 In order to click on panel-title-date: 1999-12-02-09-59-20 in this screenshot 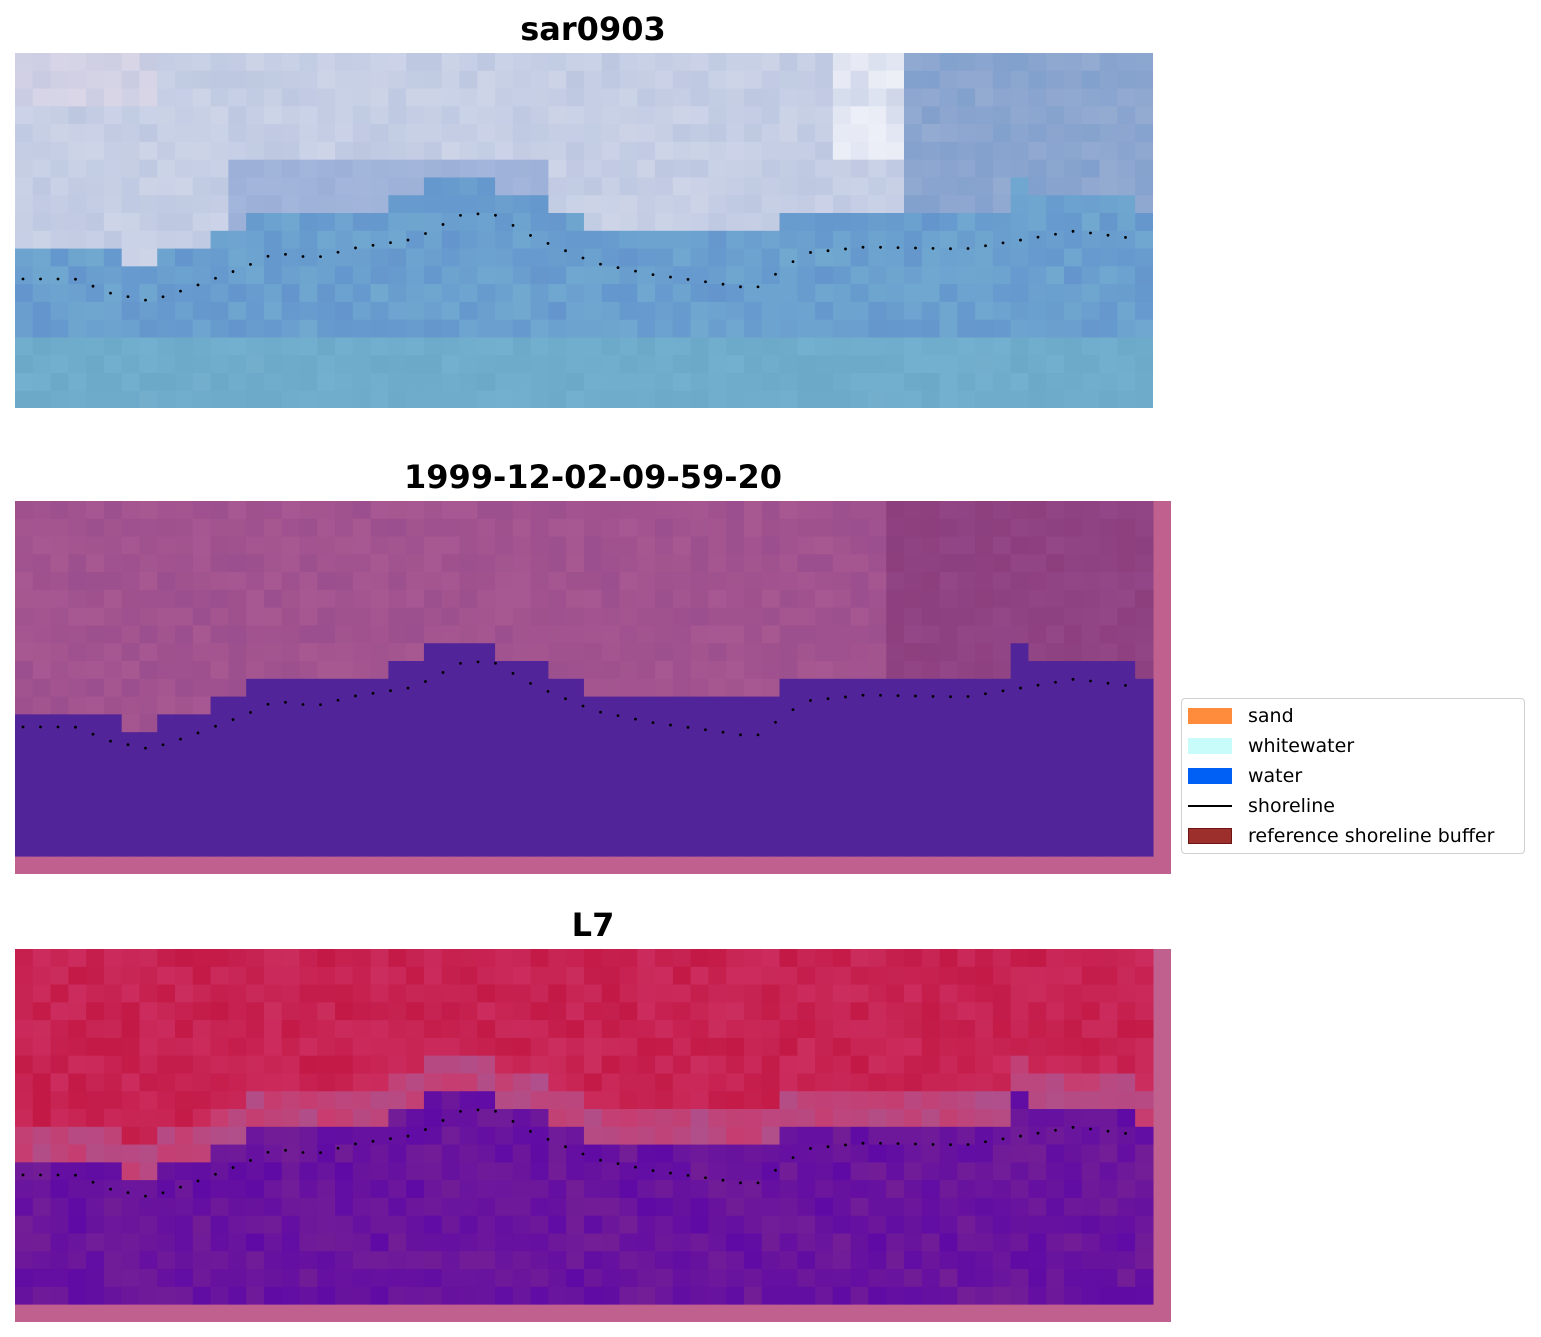, I will do `click(593, 477)`.